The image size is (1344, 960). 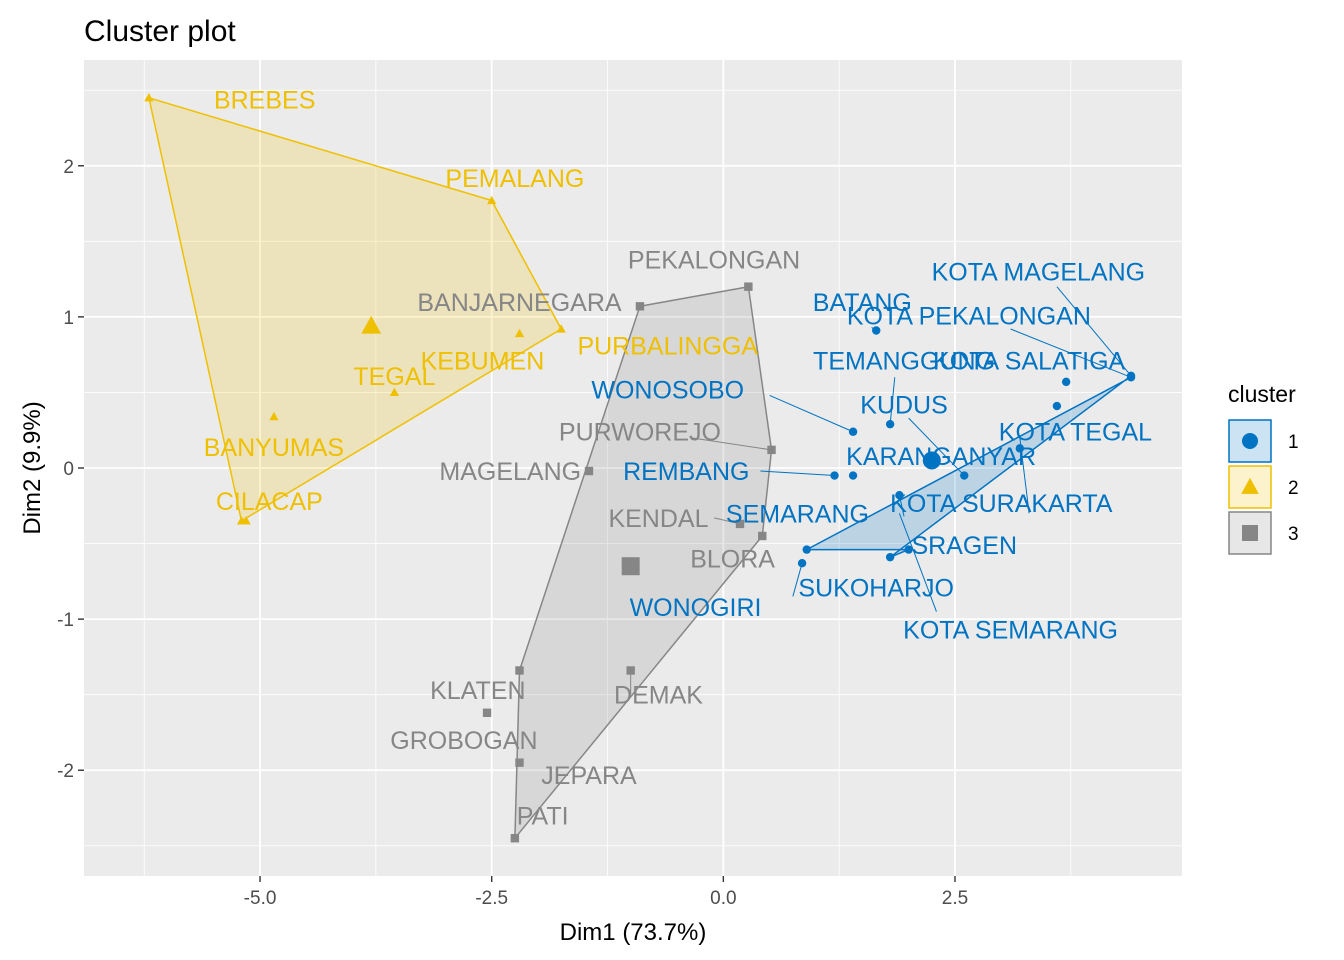 I want to click on point-kota-tegal, so click(x=1020, y=448).